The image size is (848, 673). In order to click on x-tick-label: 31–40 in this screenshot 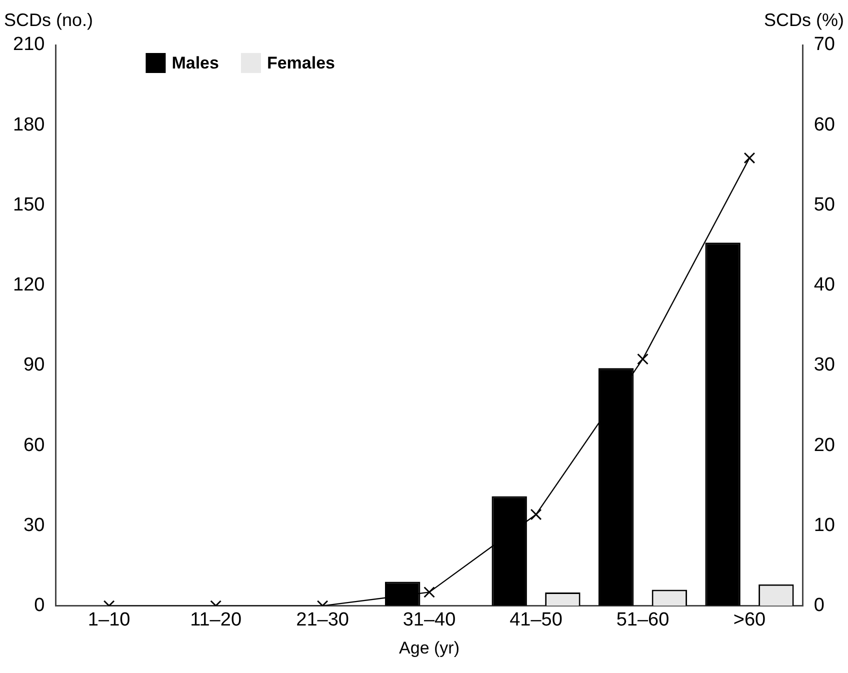, I will do `click(429, 619)`.